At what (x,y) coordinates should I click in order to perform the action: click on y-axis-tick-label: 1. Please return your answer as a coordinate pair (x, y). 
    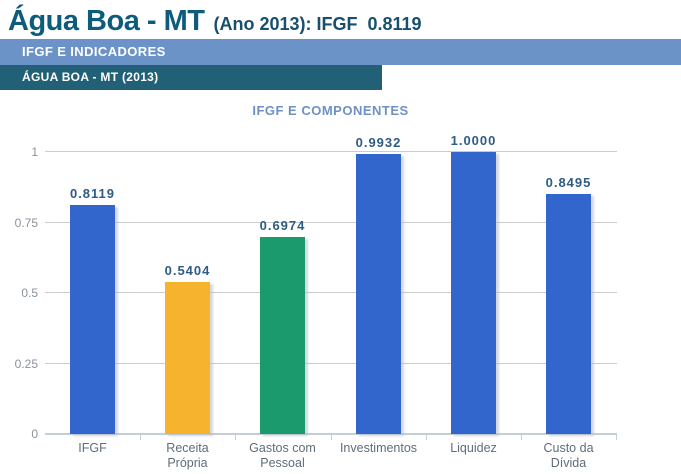
    Looking at the image, I should click on (34, 152).